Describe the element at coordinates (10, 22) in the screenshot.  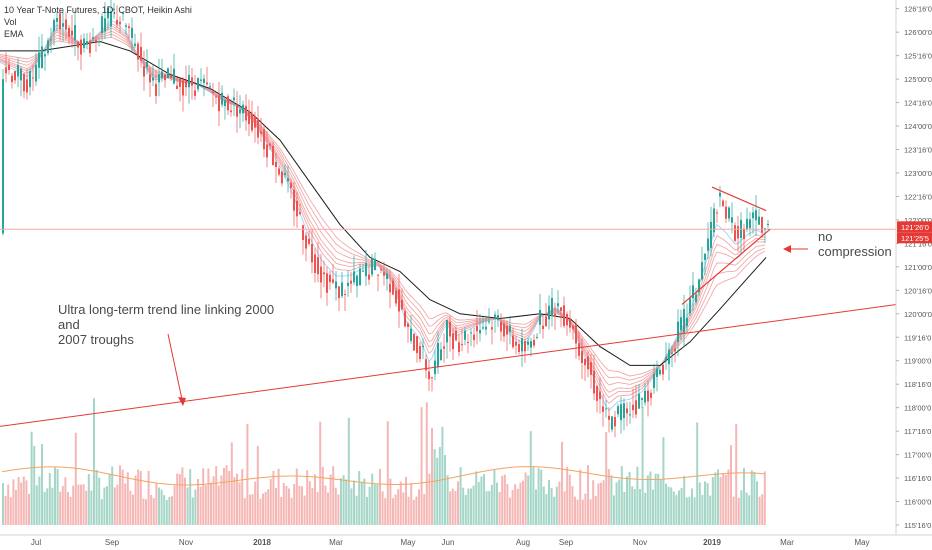
I see `legend-vol: Vol` at that location.